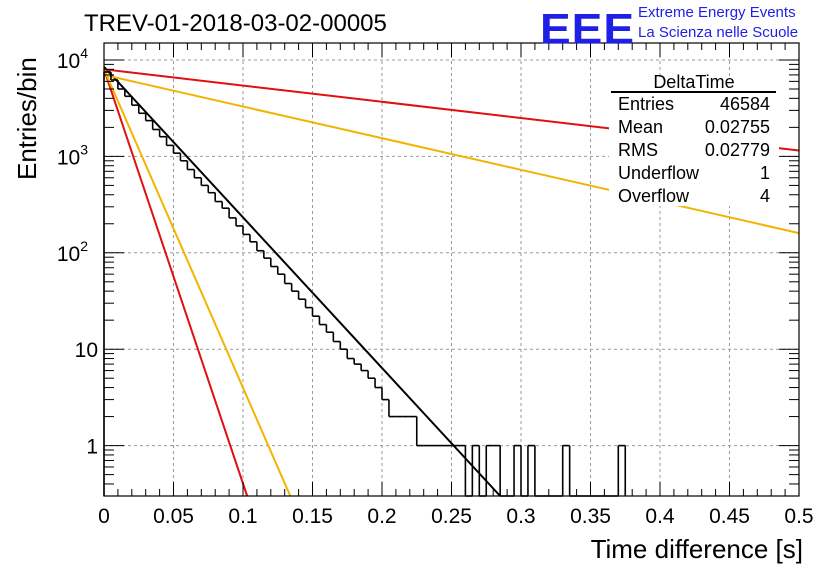 The height and width of the screenshot is (572, 836). I want to click on x-tick-label: 0.4, so click(660, 516).